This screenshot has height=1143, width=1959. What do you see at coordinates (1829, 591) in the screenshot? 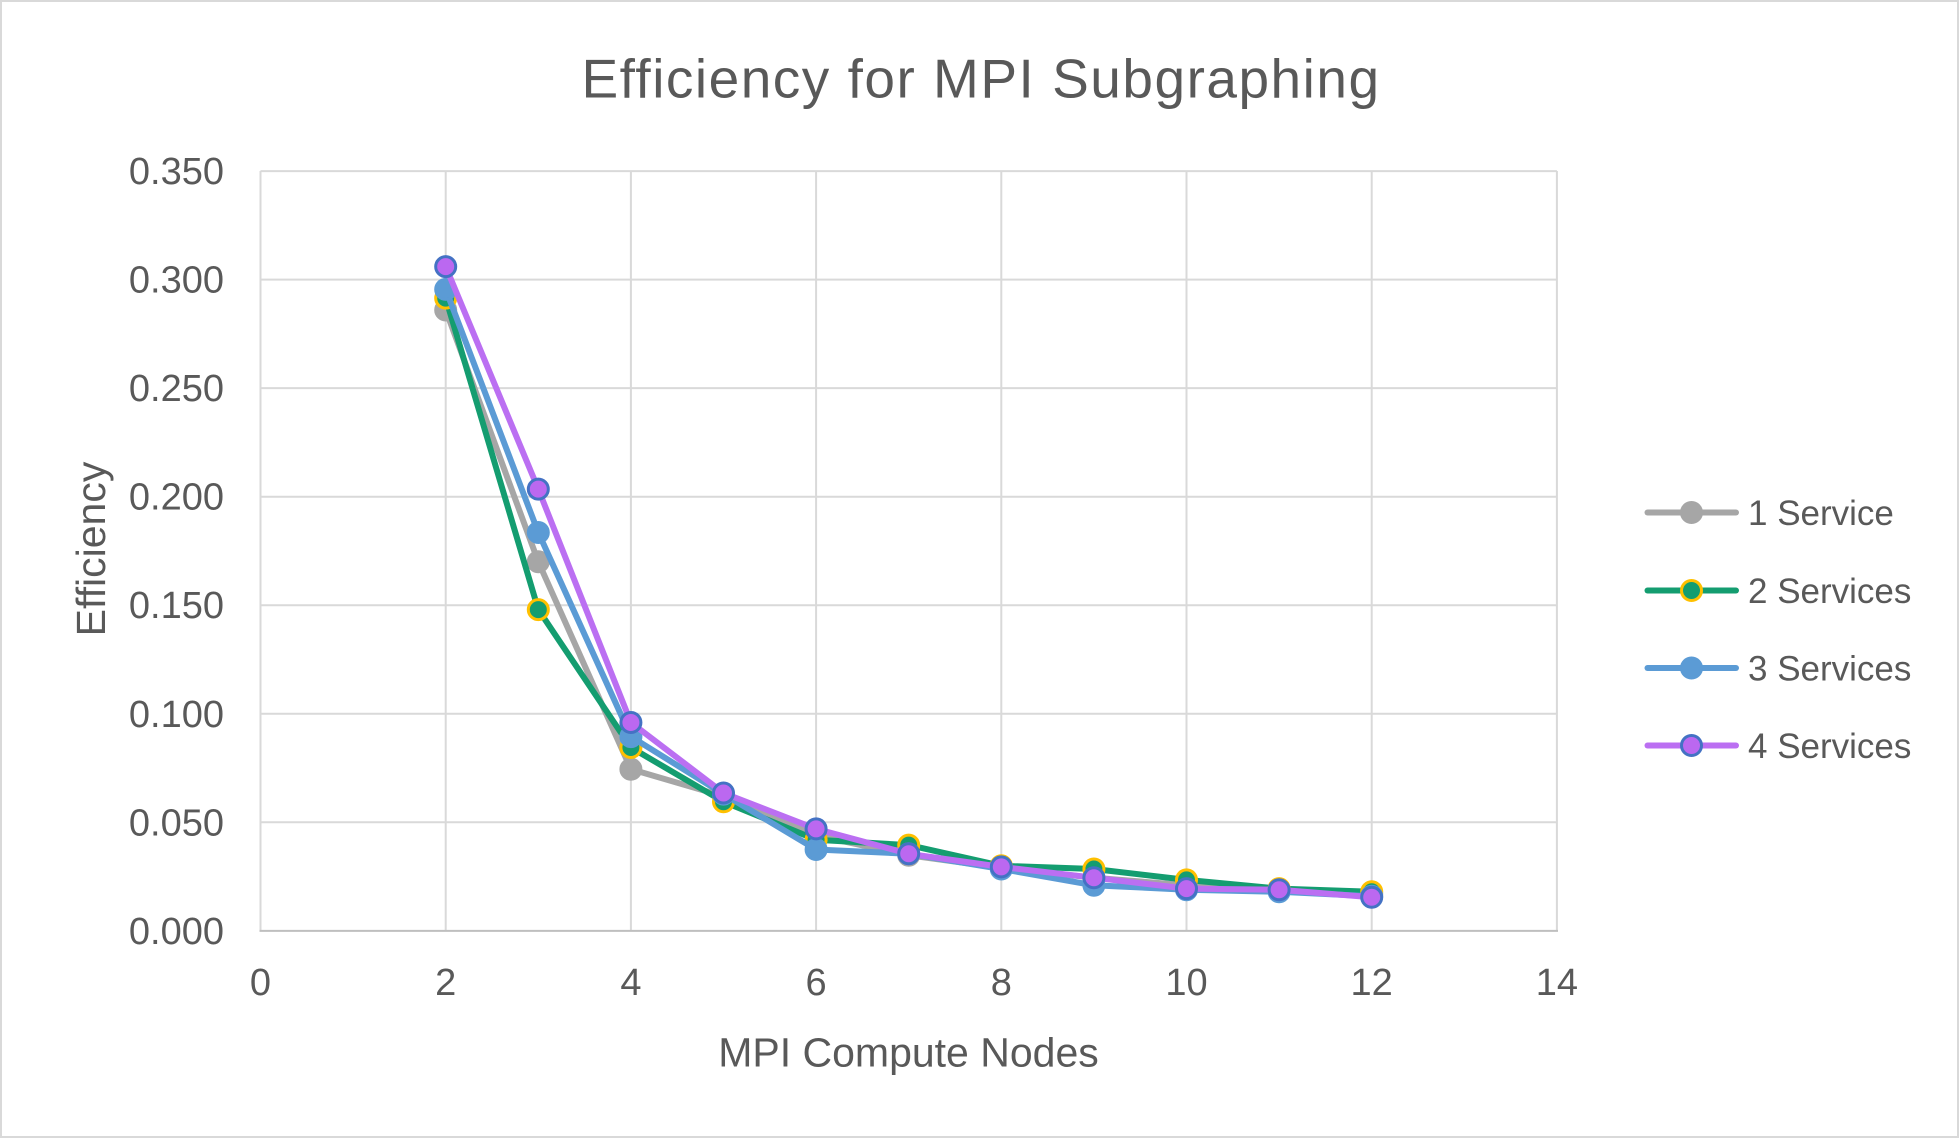
I see `svg-text: 2 Services` at bounding box center [1829, 591].